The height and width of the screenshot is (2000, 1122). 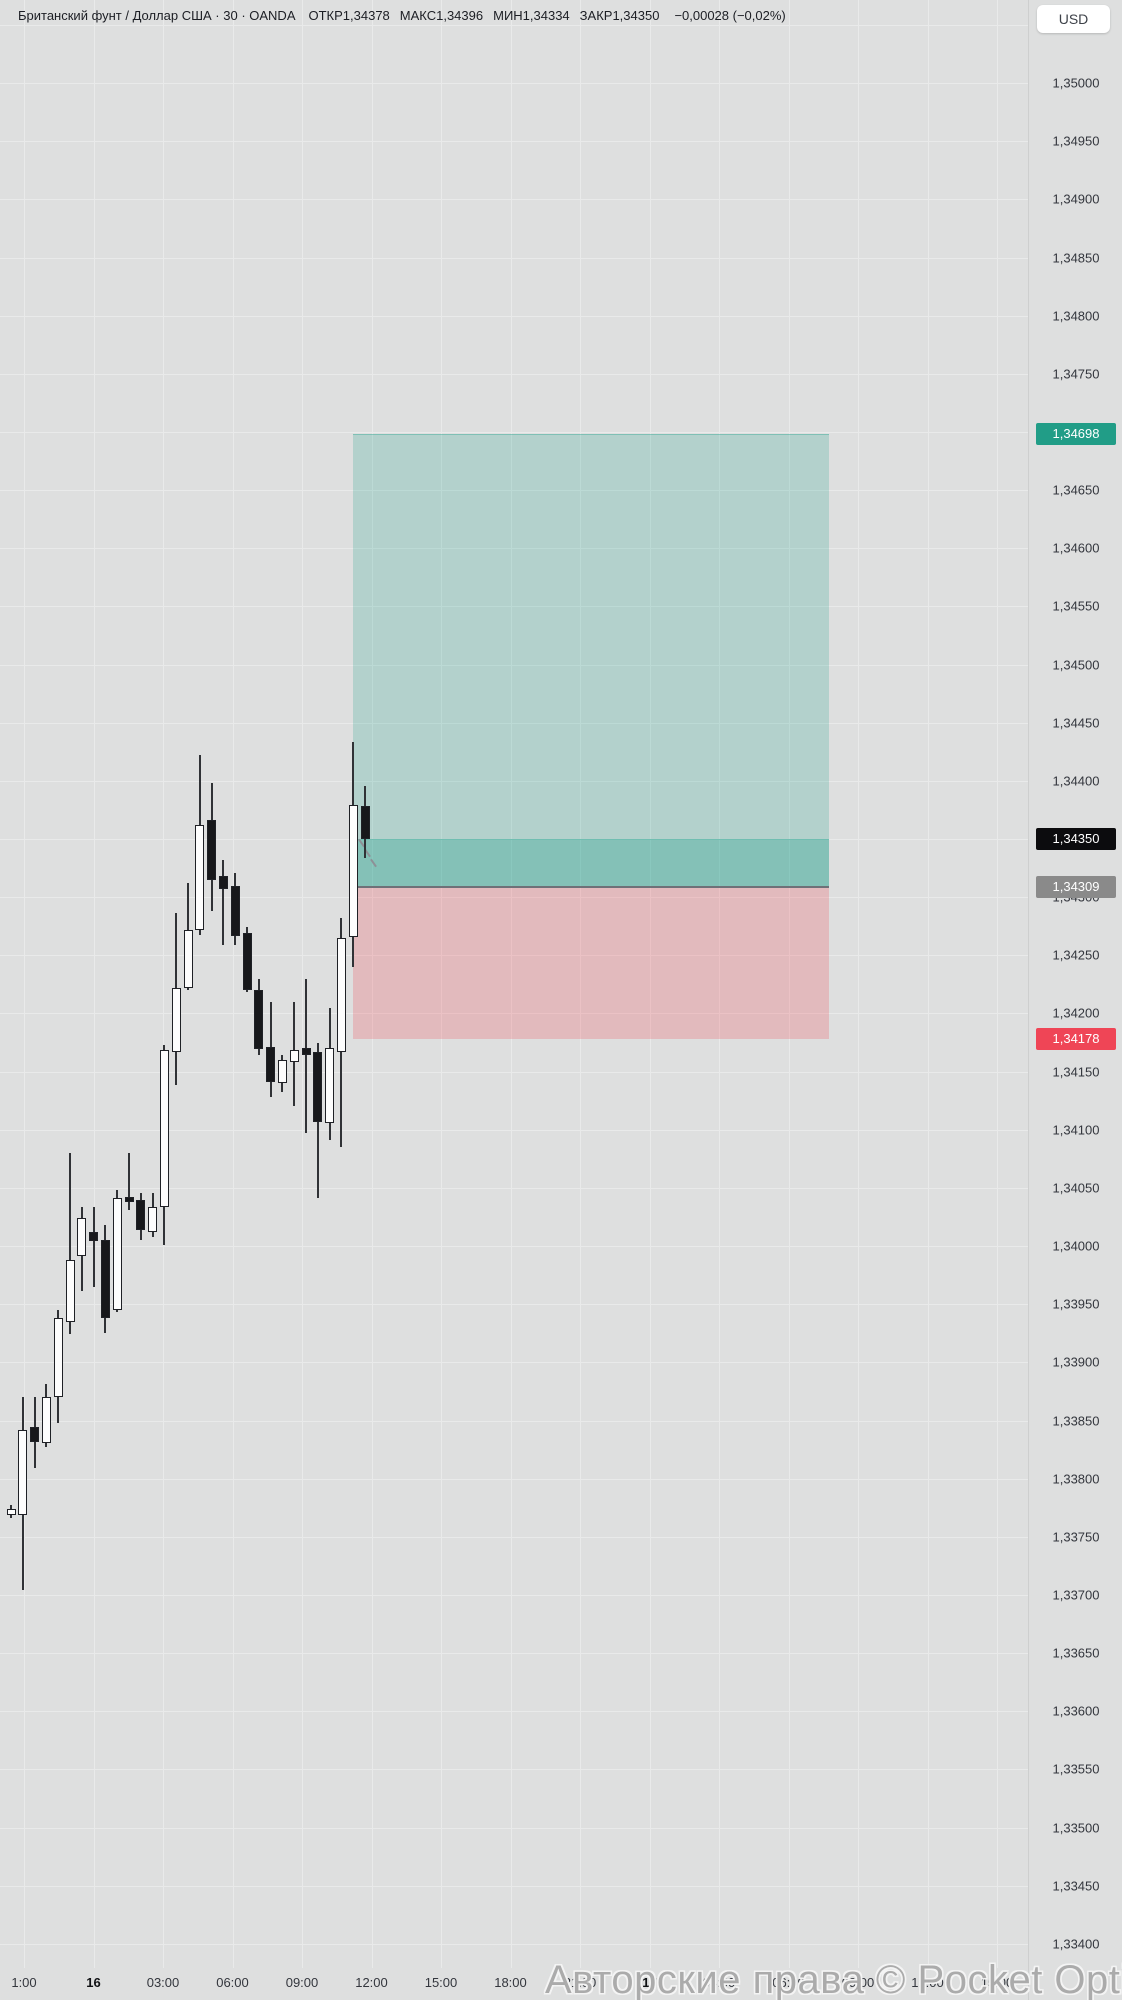 I want to click on change-value: −0,00028 (−0,02%), so click(x=730, y=15).